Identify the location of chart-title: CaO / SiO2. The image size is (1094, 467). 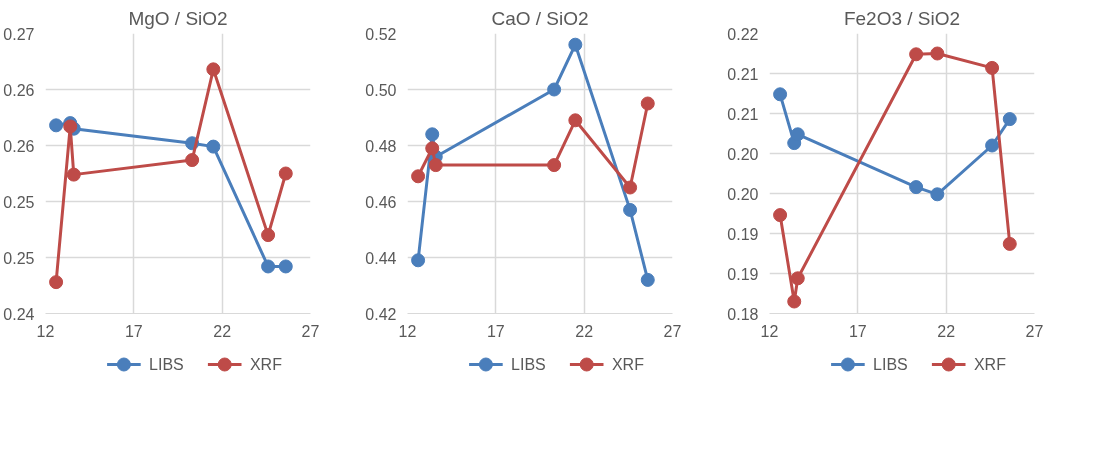
(540, 18).